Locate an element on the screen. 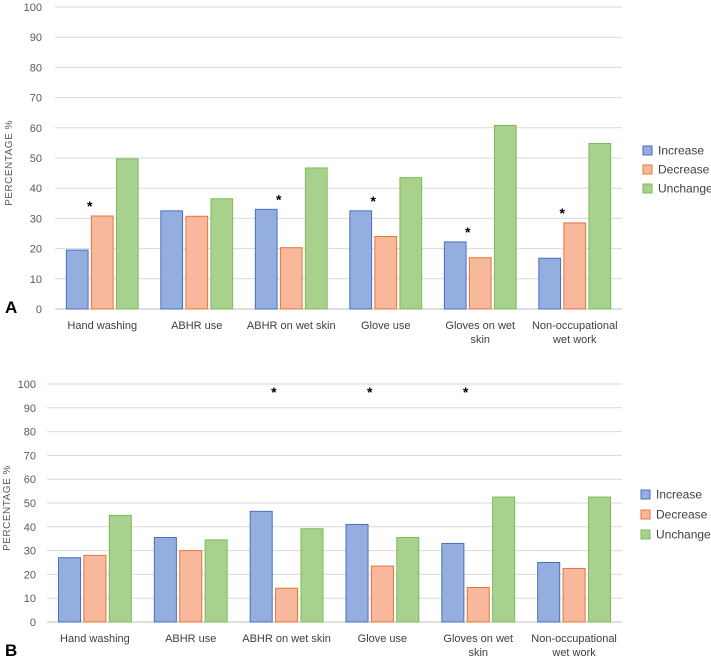  panel-label: A is located at coordinates (11, 307).